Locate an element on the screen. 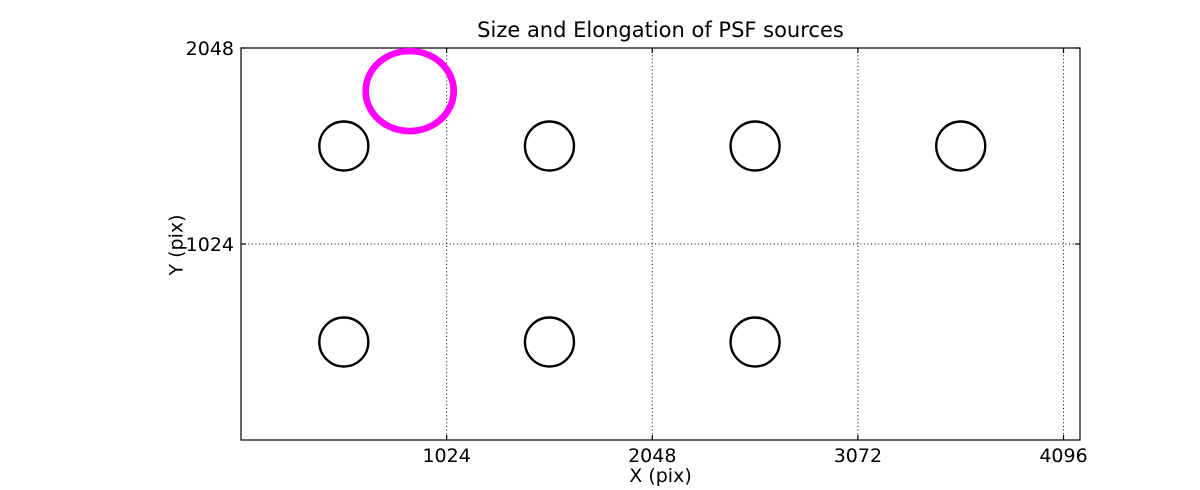 The height and width of the screenshot is (490, 1200). x-tick-label: 2048 is located at coordinates (652, 456).